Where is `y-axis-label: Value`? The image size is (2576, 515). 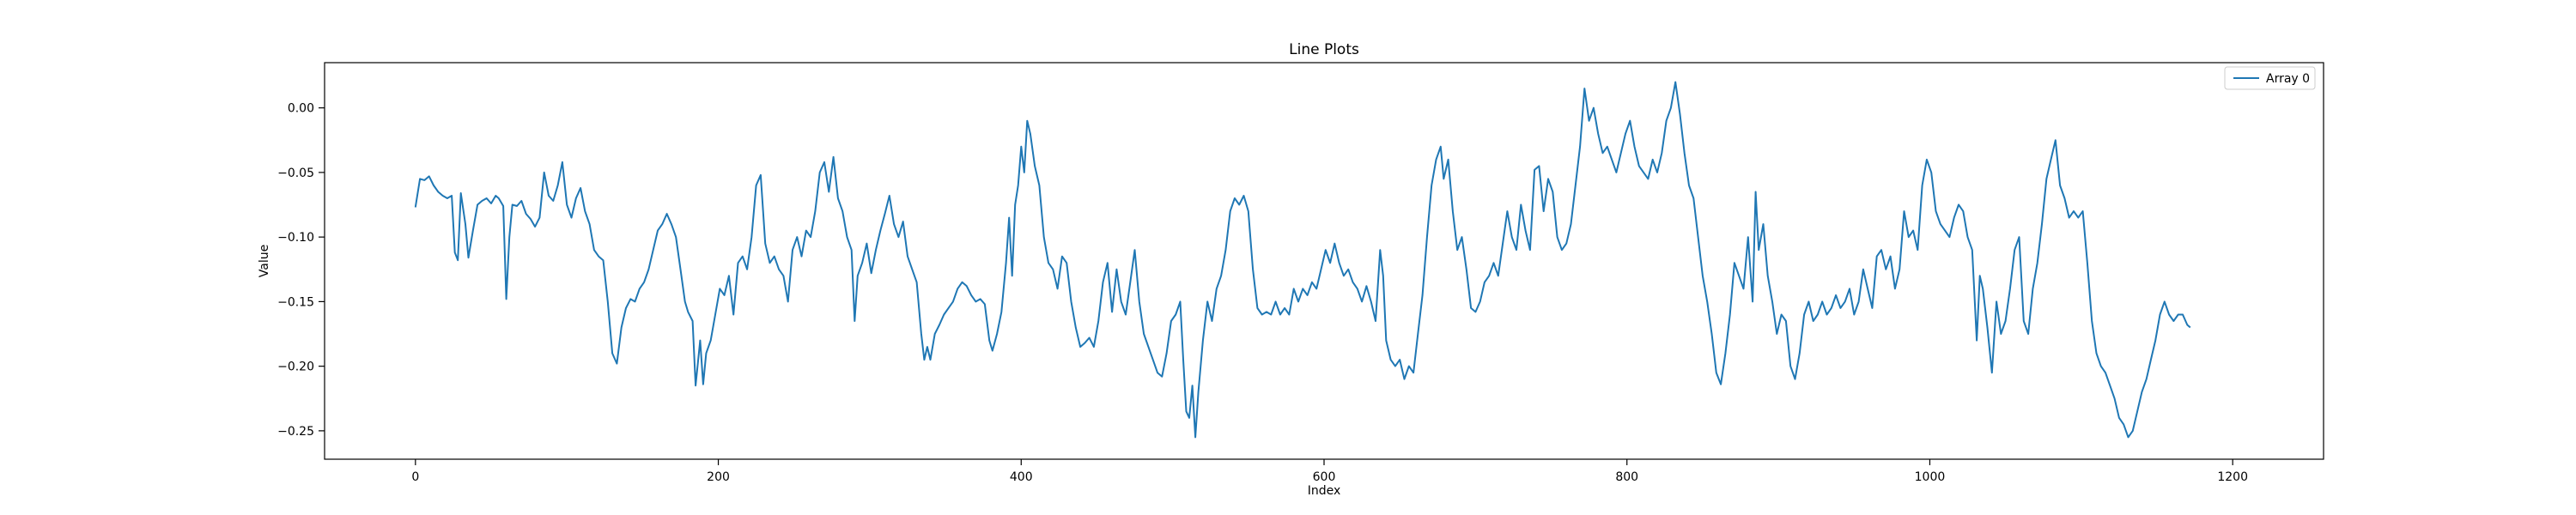
y-axis-label: Value is located at coordinates (264, 261).